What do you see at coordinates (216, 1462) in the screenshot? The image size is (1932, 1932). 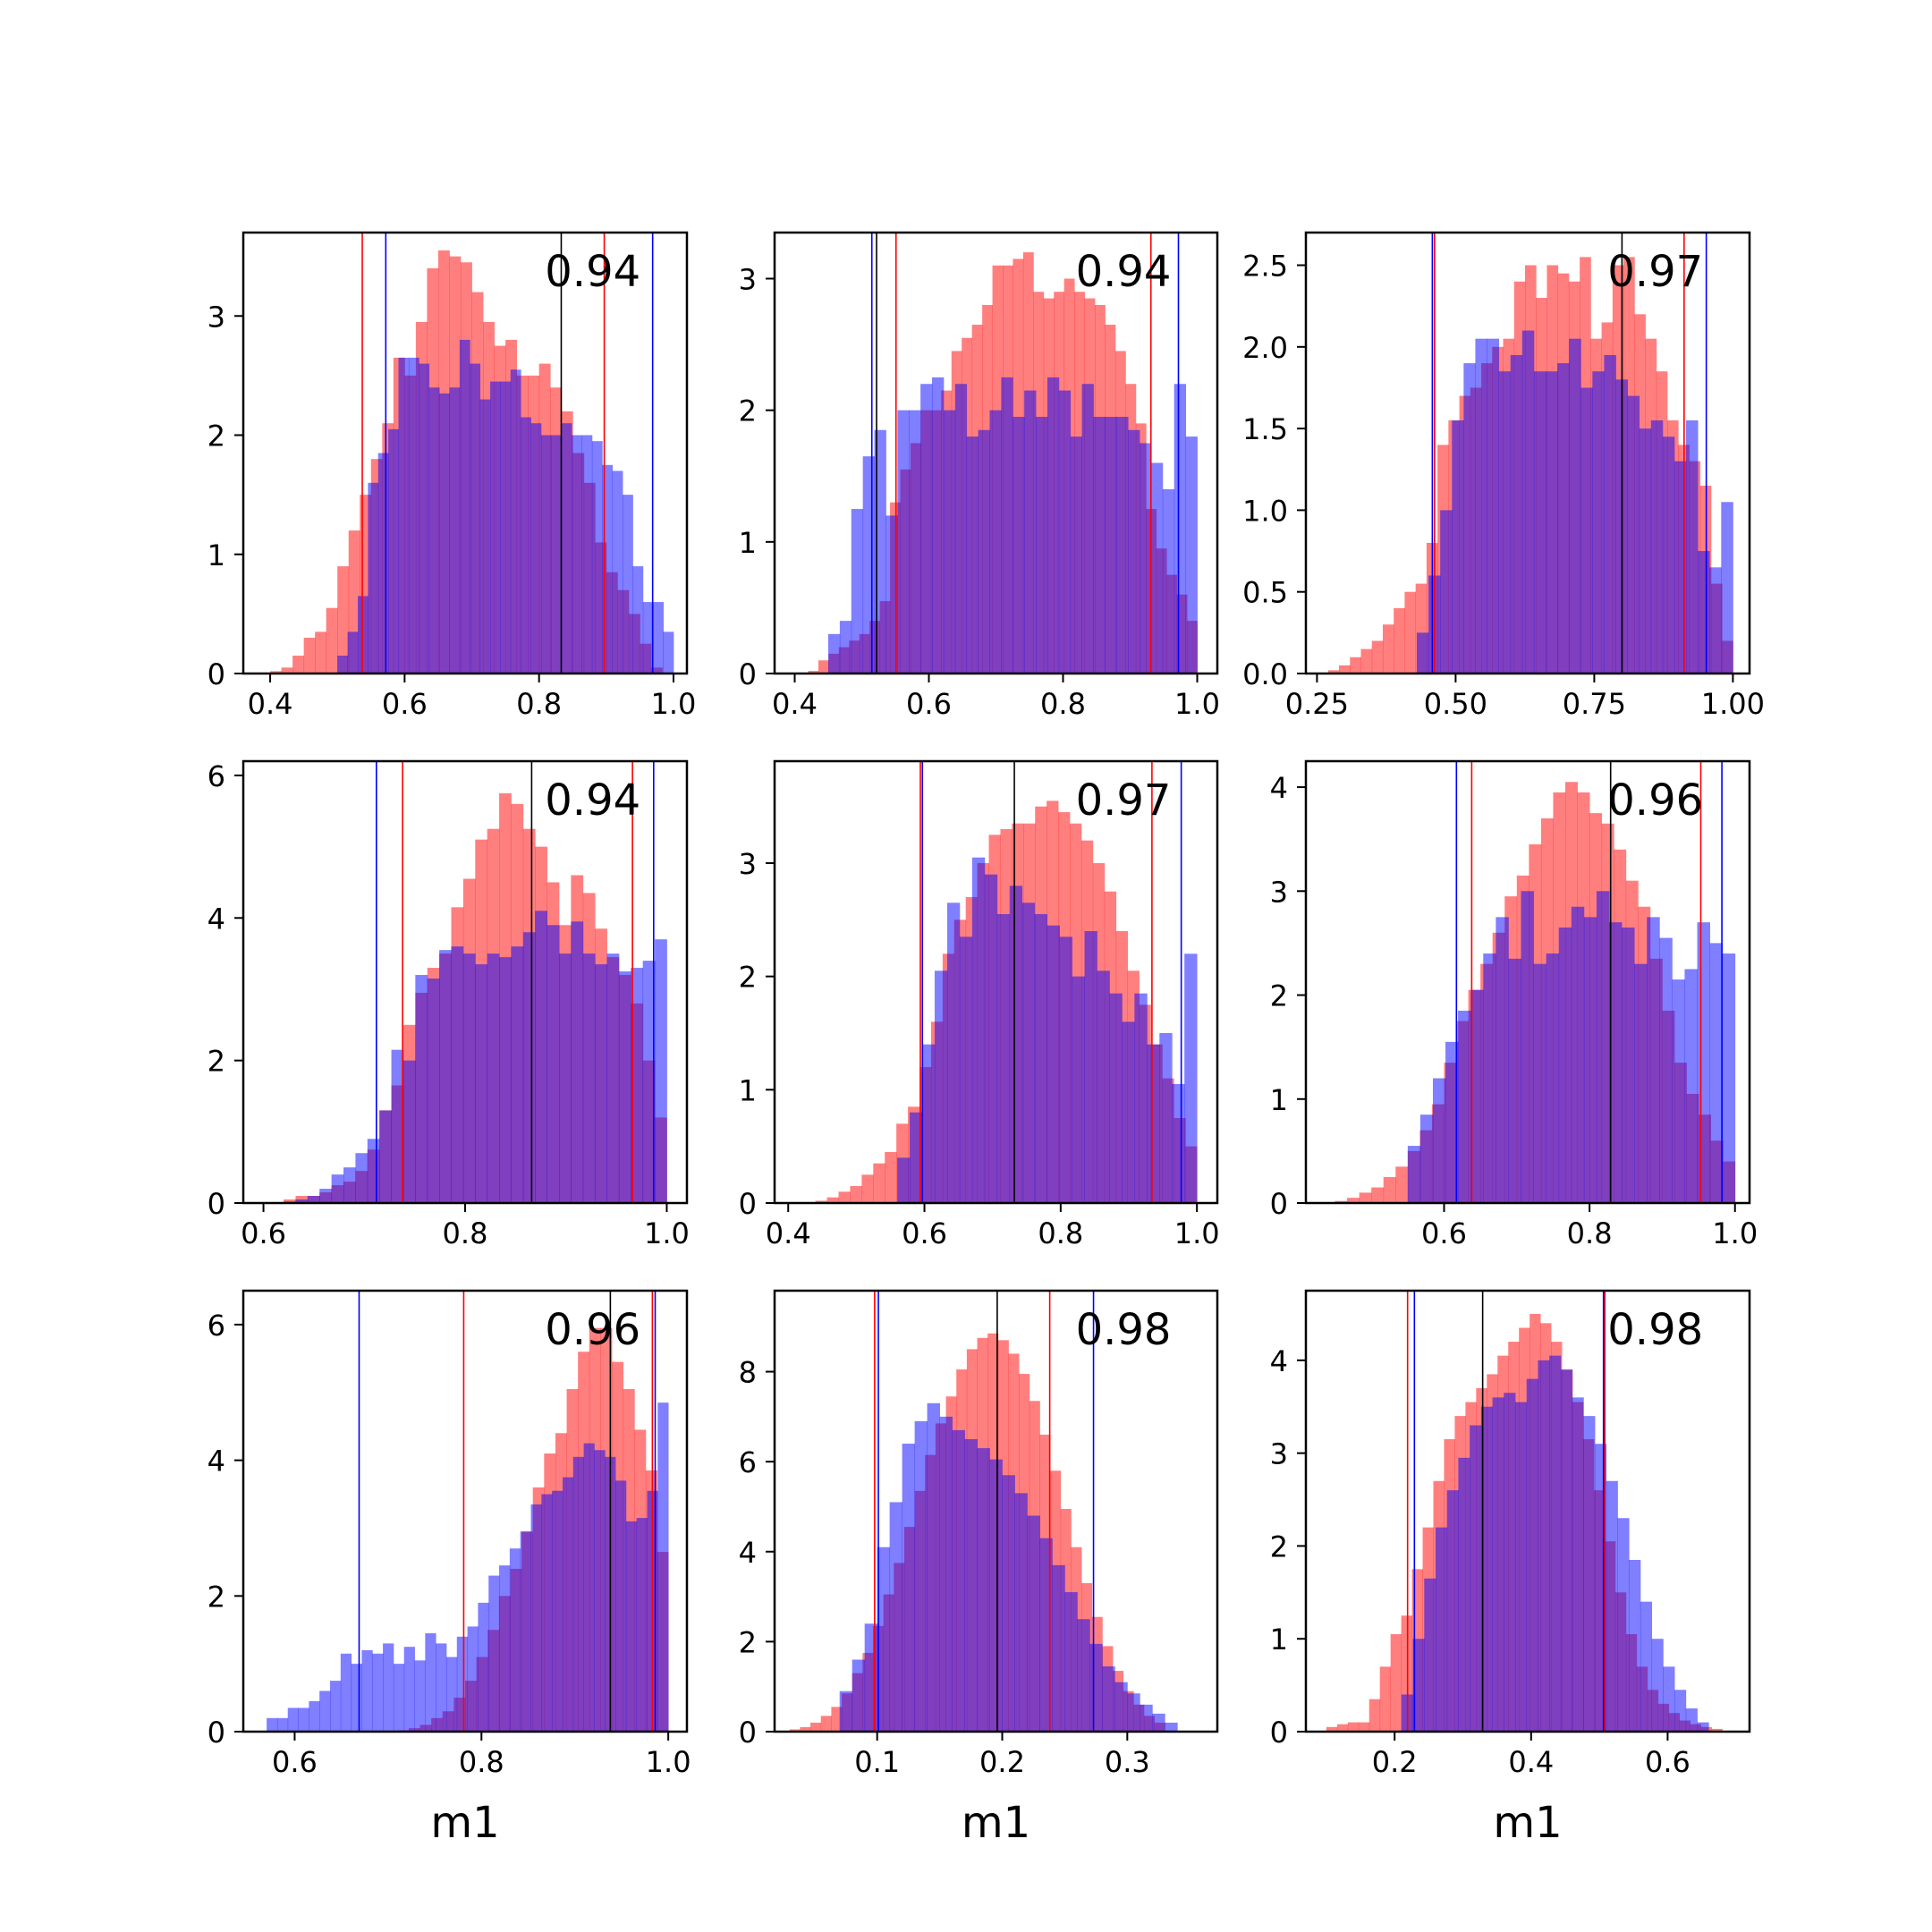 I see `y-tick-label: 4` at bounding box center [216, 1462].